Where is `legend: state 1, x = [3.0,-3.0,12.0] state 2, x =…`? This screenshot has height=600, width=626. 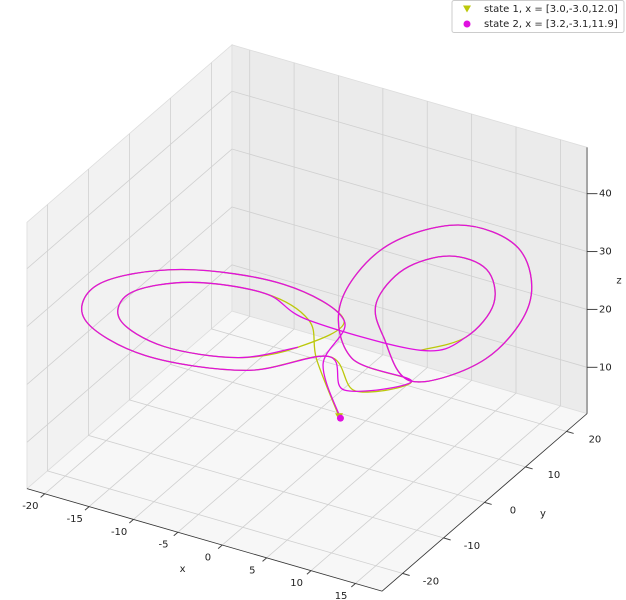 legend: state 1, x = [3.0,-3.0,12.0] state 2, x =… is located at coordinates (538, 16).